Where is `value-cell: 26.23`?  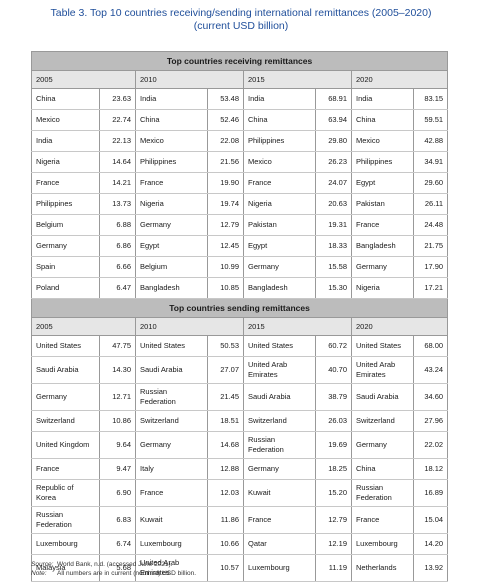
value-cell: 26.23 is located at coordinates (333, 162).